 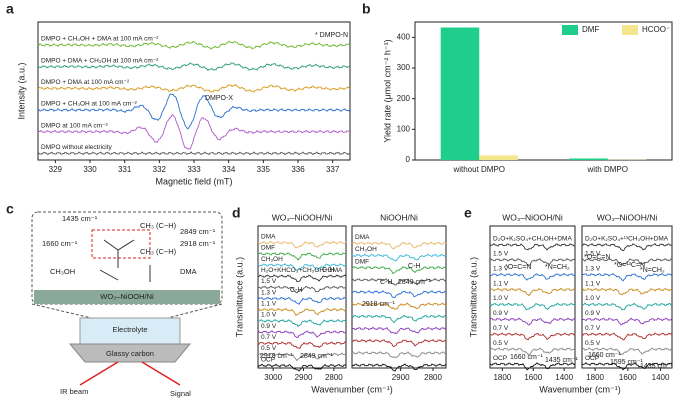 What do you see at coordinates (268, 236) in the screenshot?
I see `series-label: DMA` at bounding box center [268, 236].